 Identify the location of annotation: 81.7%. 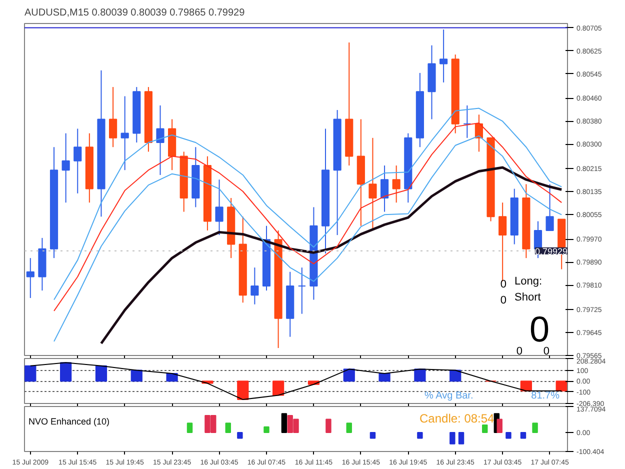
(545, 396).